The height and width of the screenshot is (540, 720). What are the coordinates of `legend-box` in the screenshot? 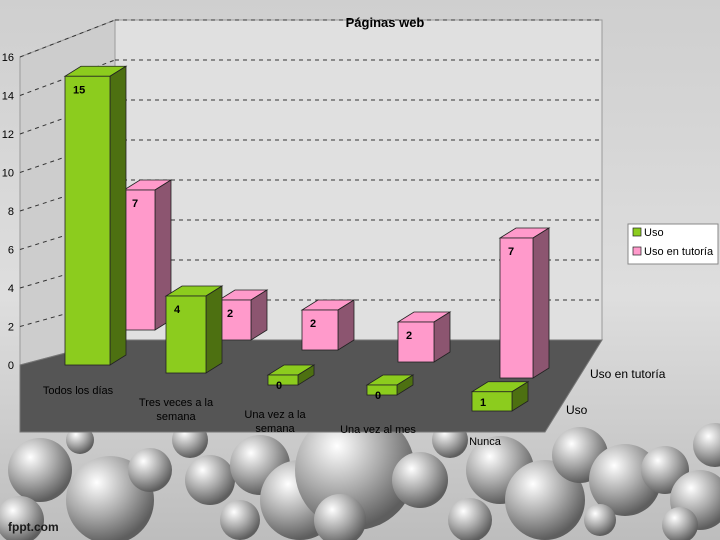 It's located at (673, 244).